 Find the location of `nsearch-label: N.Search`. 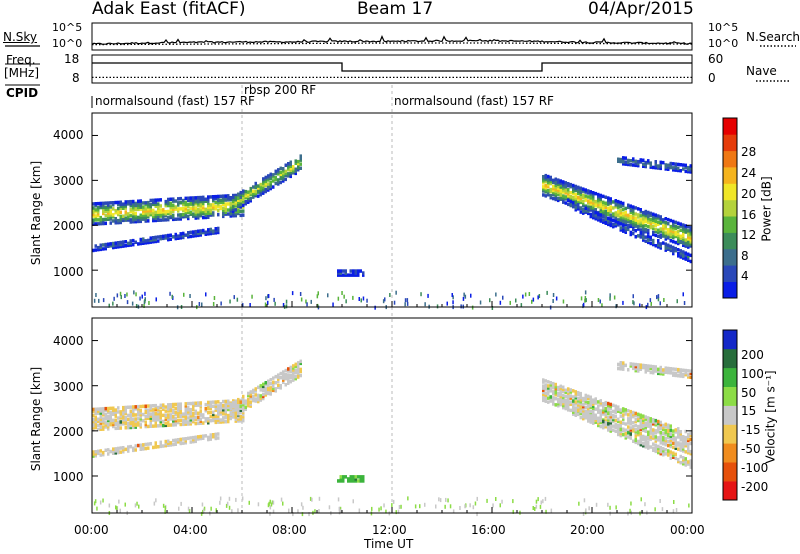

nsearch-label: N.Search is located at coordinates (773, 37).